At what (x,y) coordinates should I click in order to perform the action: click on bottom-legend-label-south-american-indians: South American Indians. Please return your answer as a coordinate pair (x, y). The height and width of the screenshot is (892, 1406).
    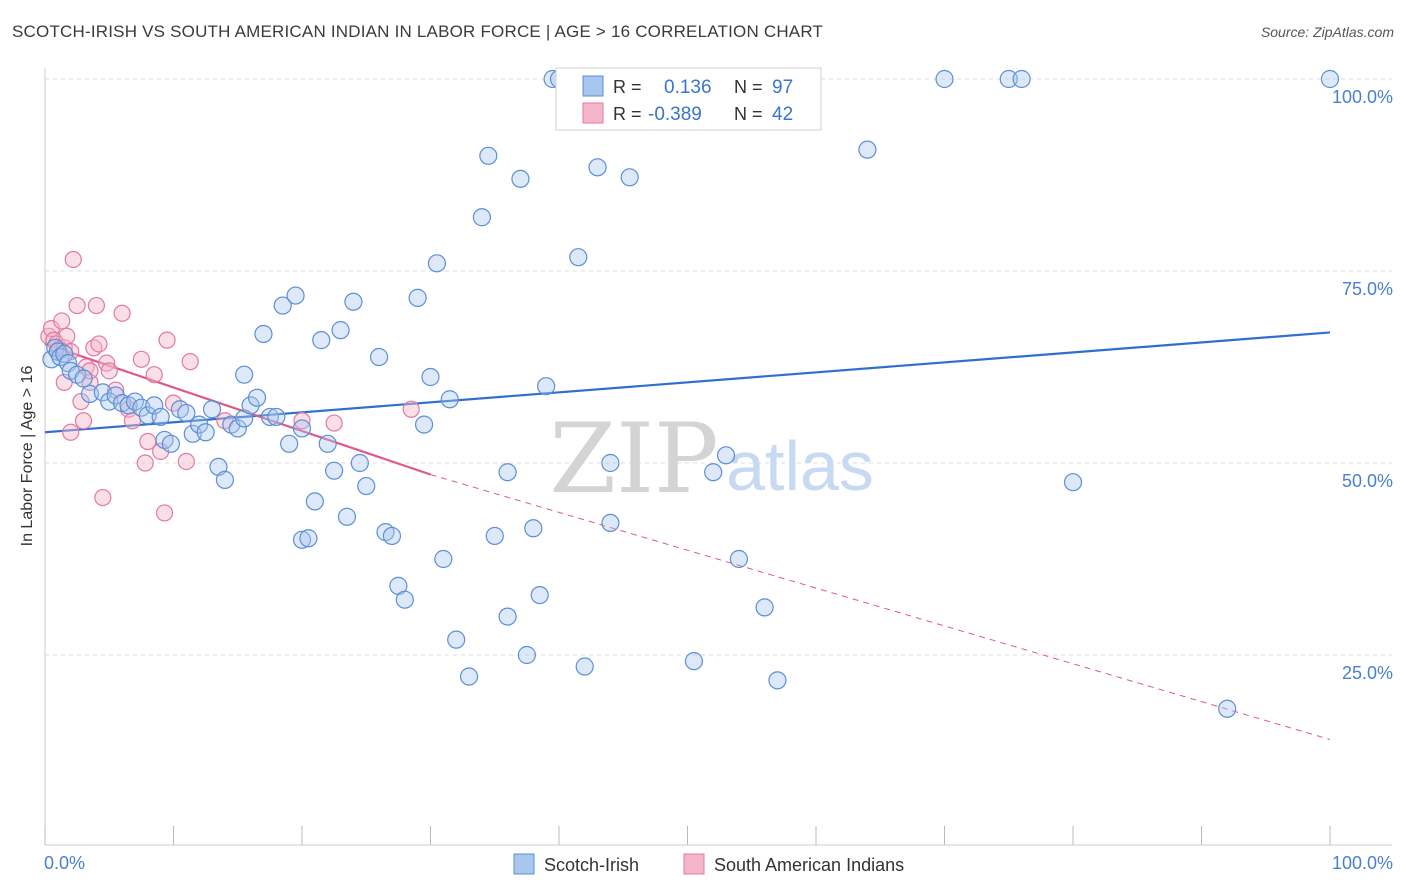
    Looking at the image, I should click on (809, 865).